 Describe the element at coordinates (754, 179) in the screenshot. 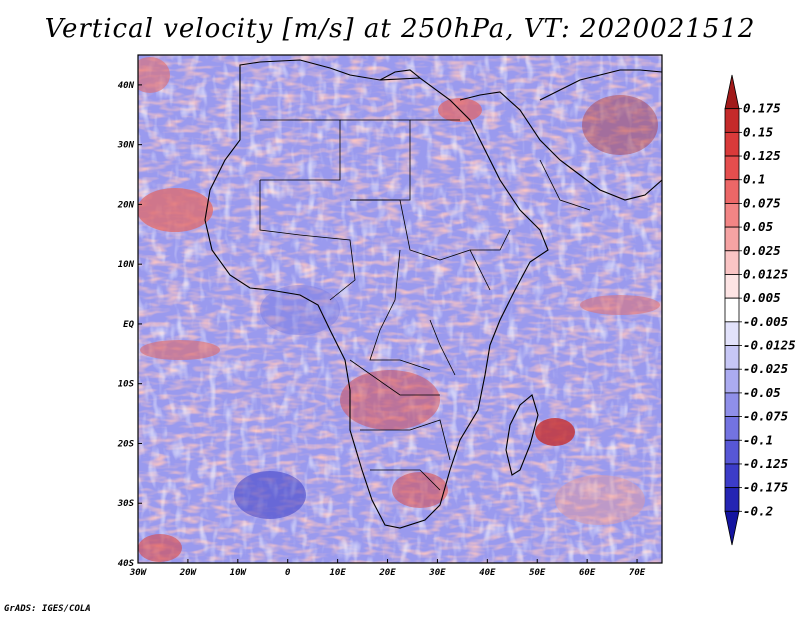

I see `colorbar-label: 0.1` at that location.